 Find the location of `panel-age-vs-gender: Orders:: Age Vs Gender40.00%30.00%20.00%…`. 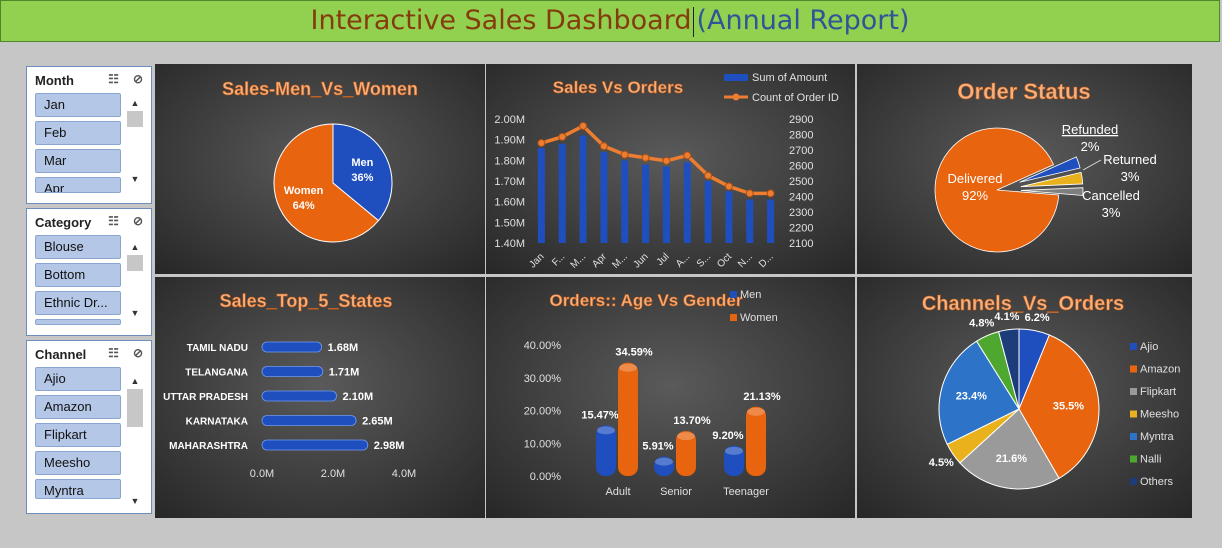

panel-age-vs-gender: Orders:: Age Vs Gender40.00%30.00%20.00%… is located at coordinates (670, 397).